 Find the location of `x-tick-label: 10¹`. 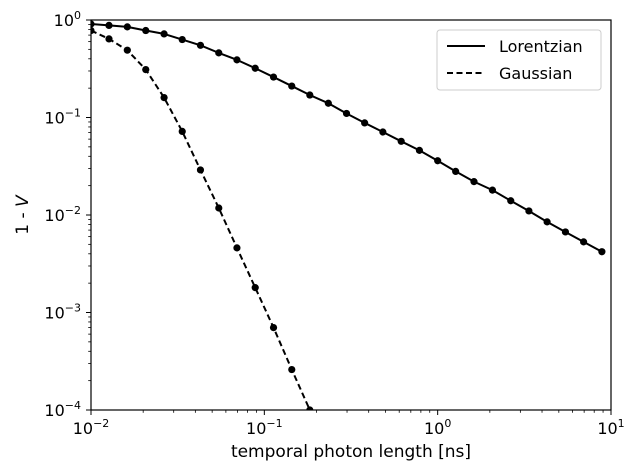

x-tick-label: 10¹ is located at coordinates (610, 427).